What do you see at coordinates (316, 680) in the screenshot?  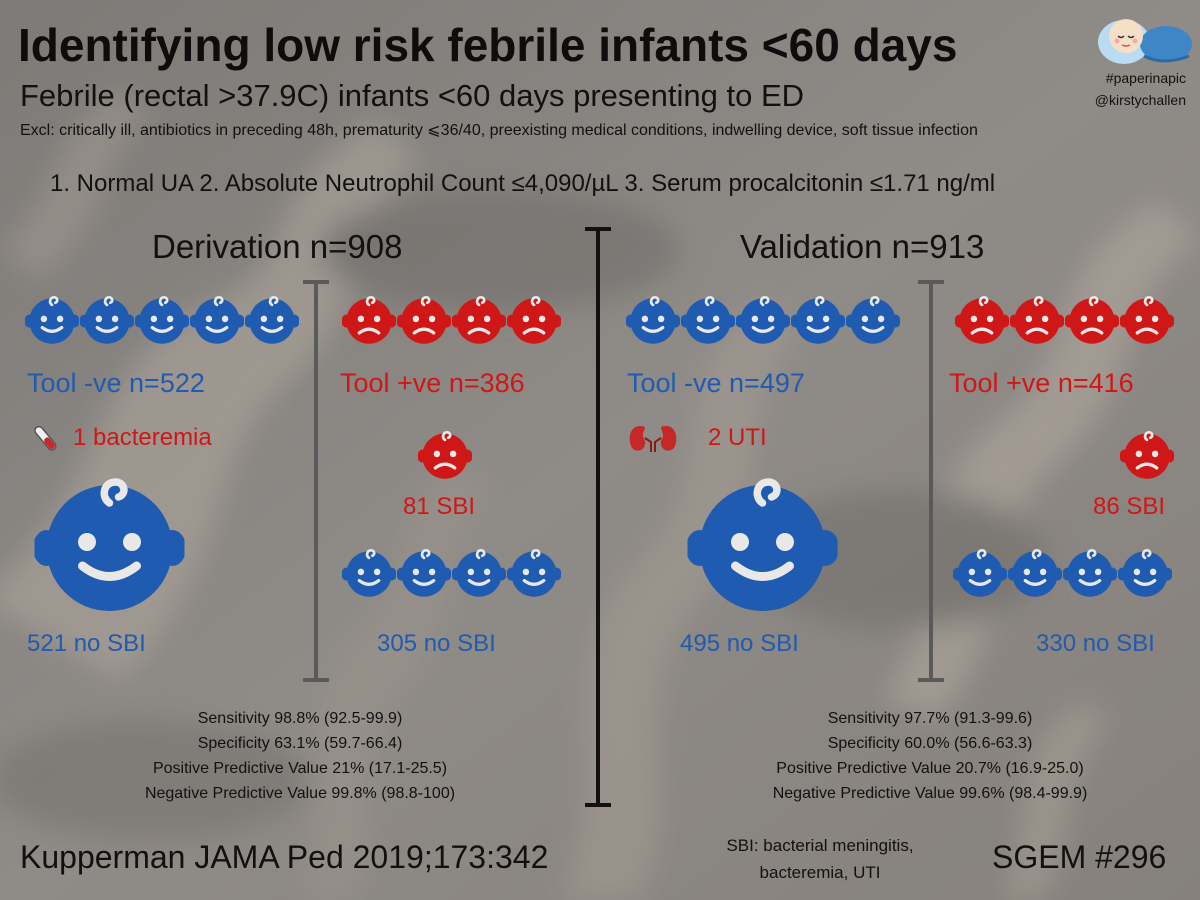 I see `derivation-divider-cap-bottom` at bounding box center [316, 680].